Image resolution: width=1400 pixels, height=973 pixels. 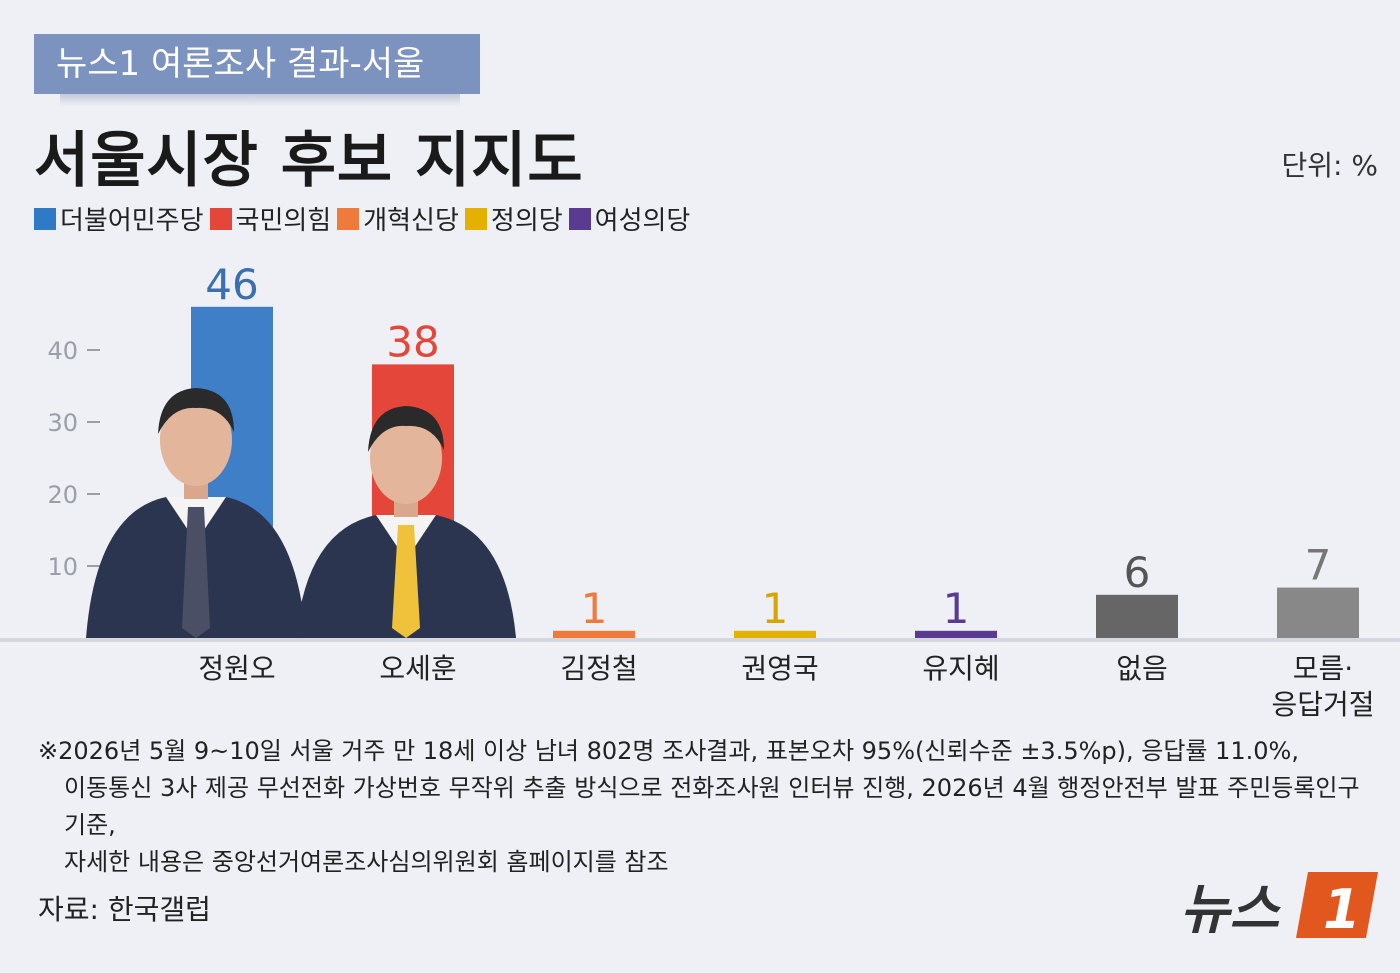 What do you see at coordinates (62, 567) in the screenshot?
I see `y-tick-label: 10` at bounding box center [62, 567].